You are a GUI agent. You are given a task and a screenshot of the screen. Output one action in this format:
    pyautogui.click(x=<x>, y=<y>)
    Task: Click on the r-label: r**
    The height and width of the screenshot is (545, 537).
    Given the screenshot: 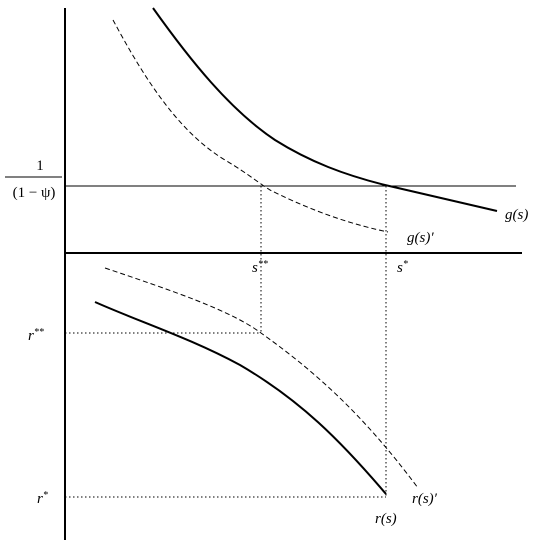 What is the action you would take?
    pyautogui.click(x=36, y=335)
    